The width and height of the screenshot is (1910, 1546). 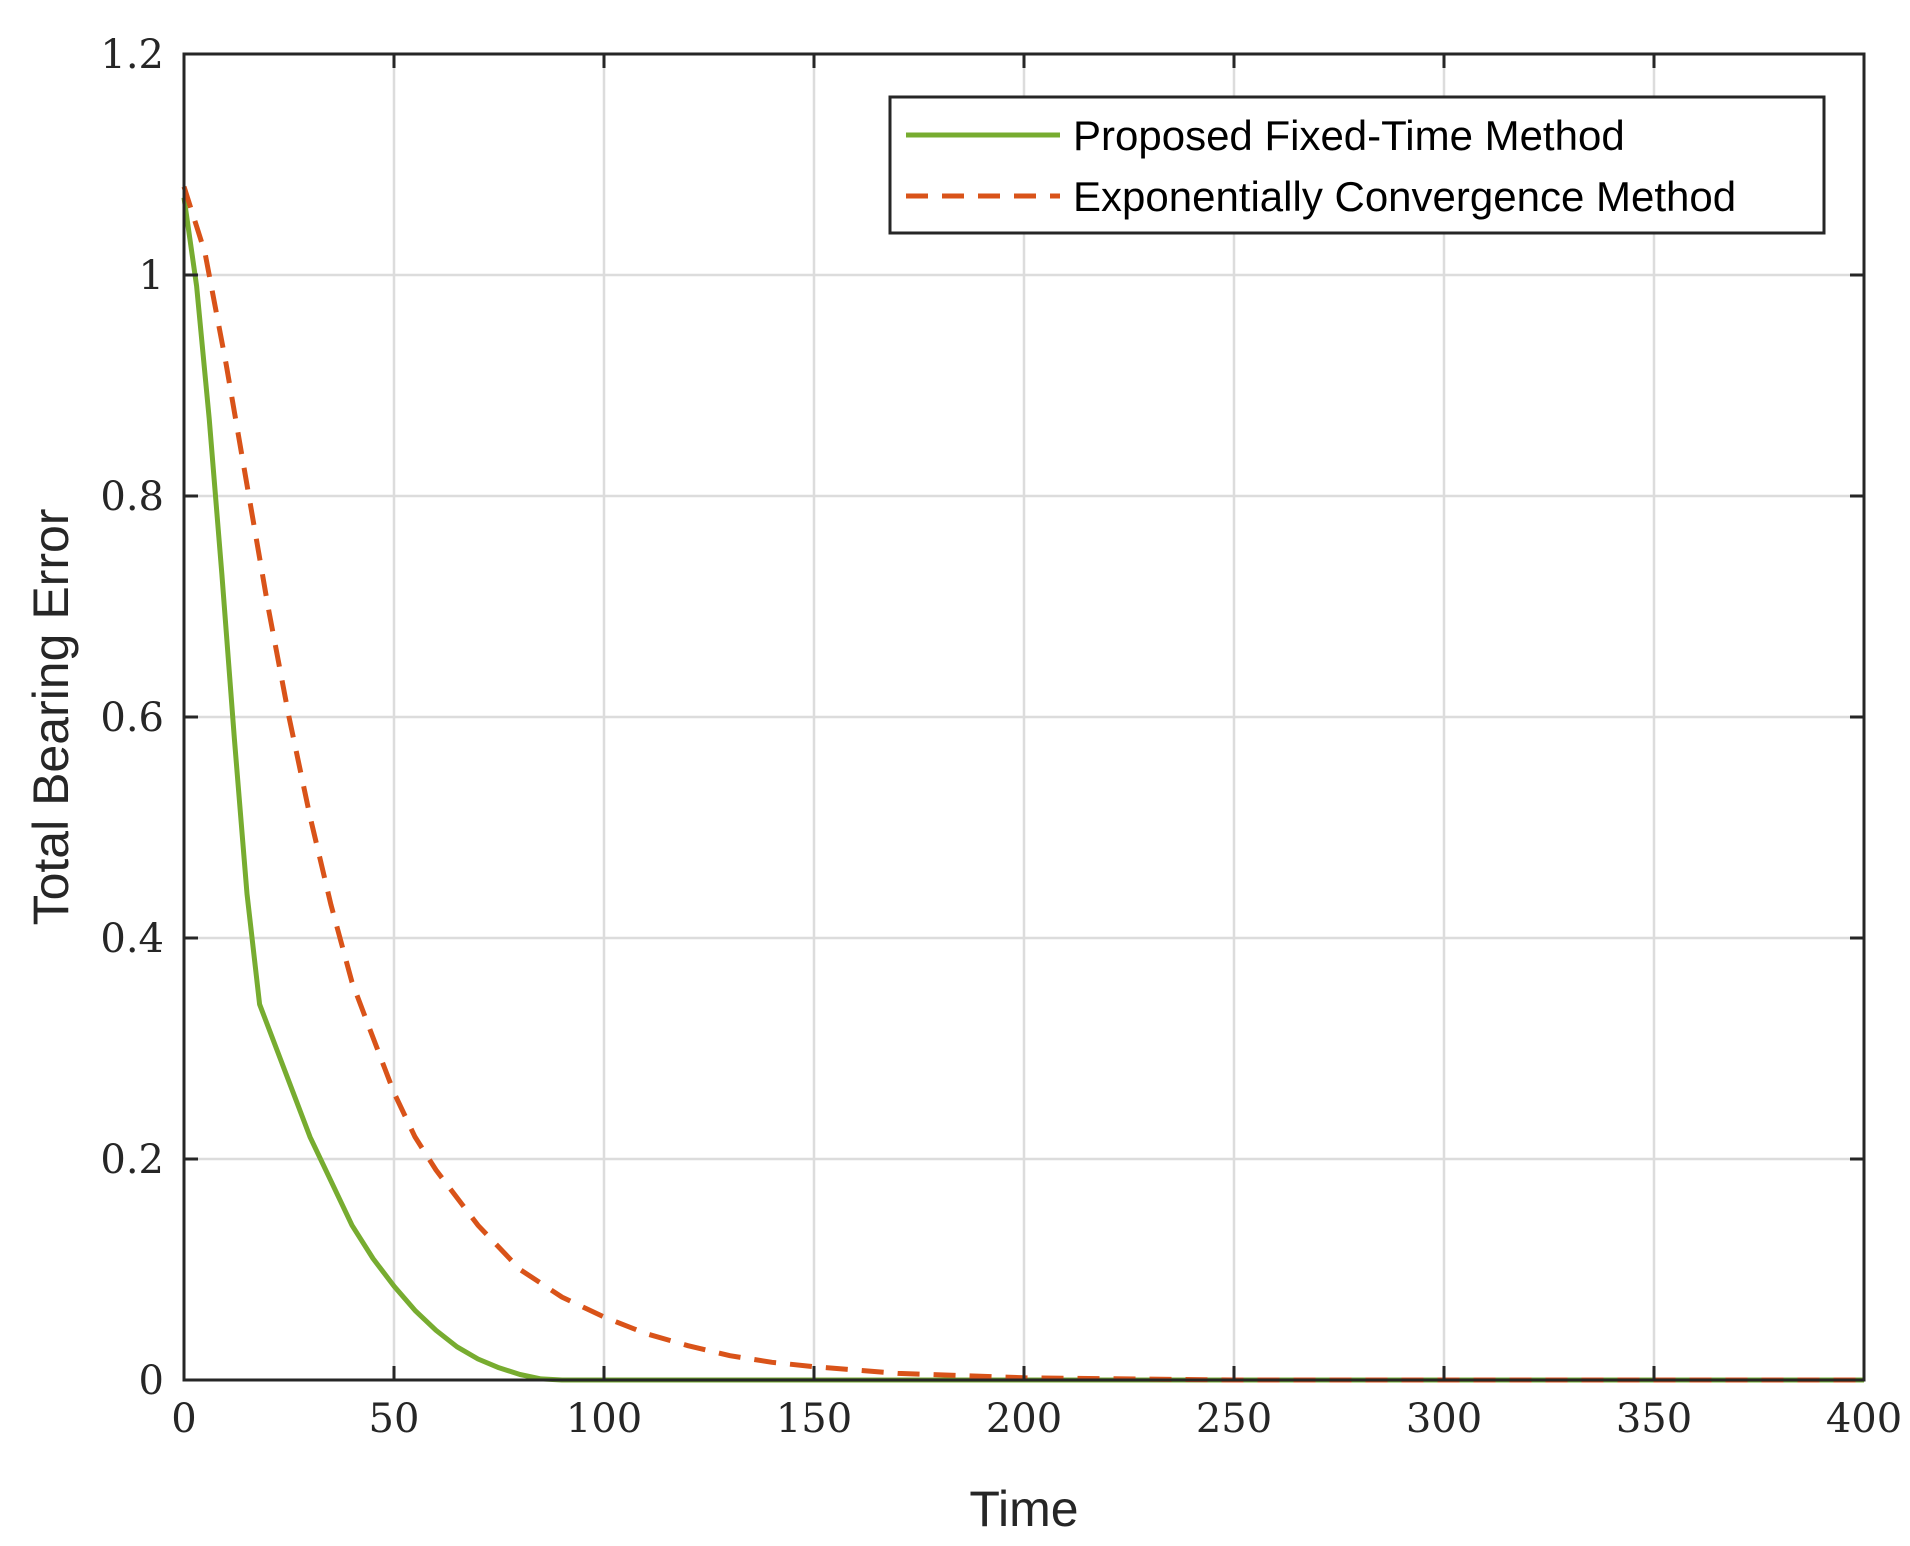 What do you see at coordinates (1404, 196) in the screenshot?
I see `legend-label-exponential: Exponentially Convergence Method` at bounding box center [1404, 196].